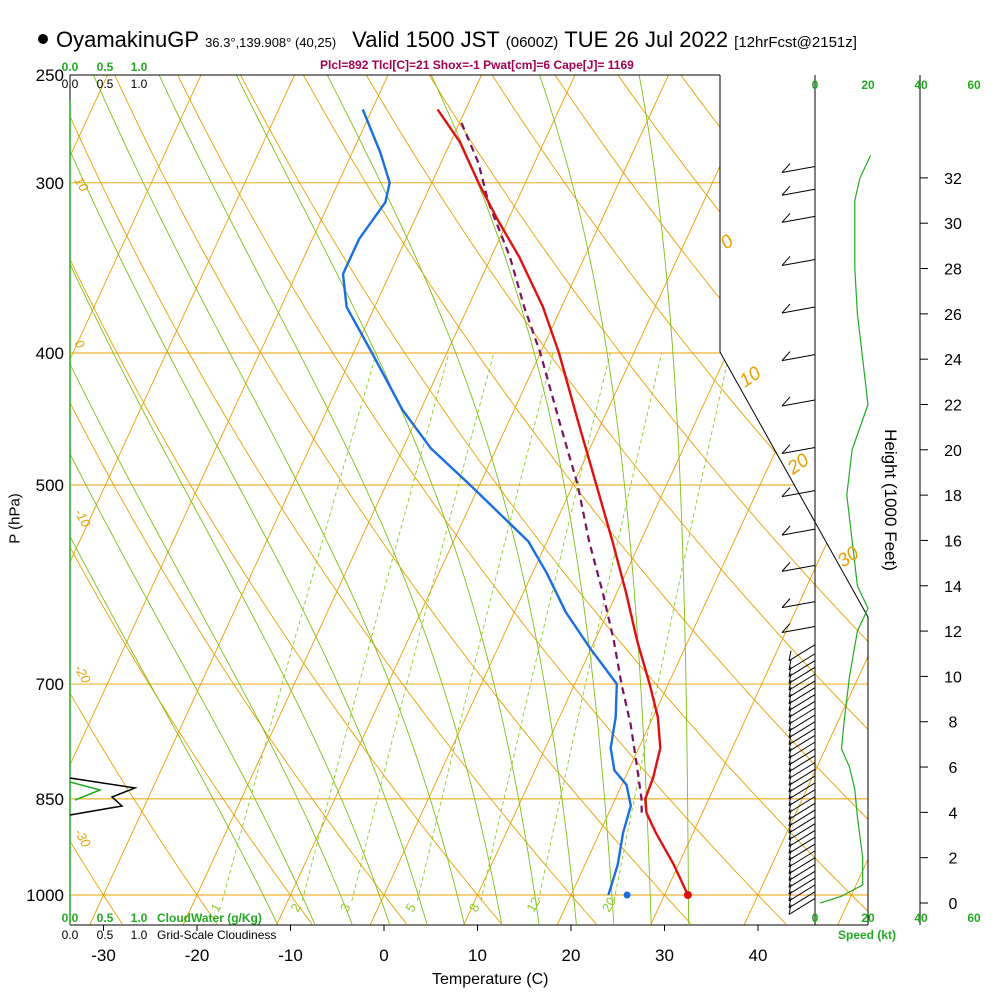  What do you see at coordinates (953, 179) in the screenshot?
I see `height-tick-label: 32` at bounding box center [953, 179].